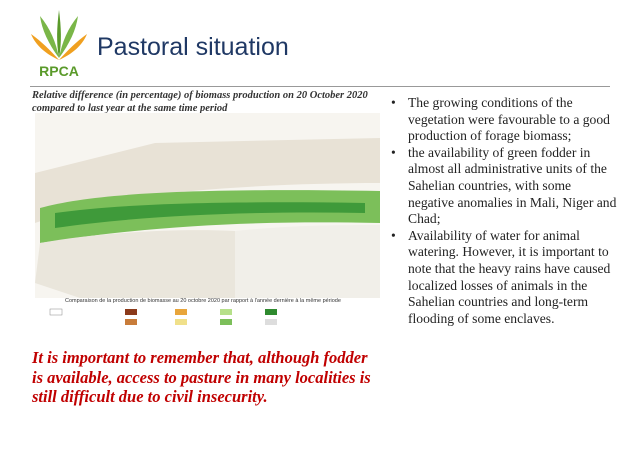 The image size is (638, 452). What do you see at coordinates (59, 44) in the screenshot?
I see `logo: RPCA` at bounding box center [59, 44].